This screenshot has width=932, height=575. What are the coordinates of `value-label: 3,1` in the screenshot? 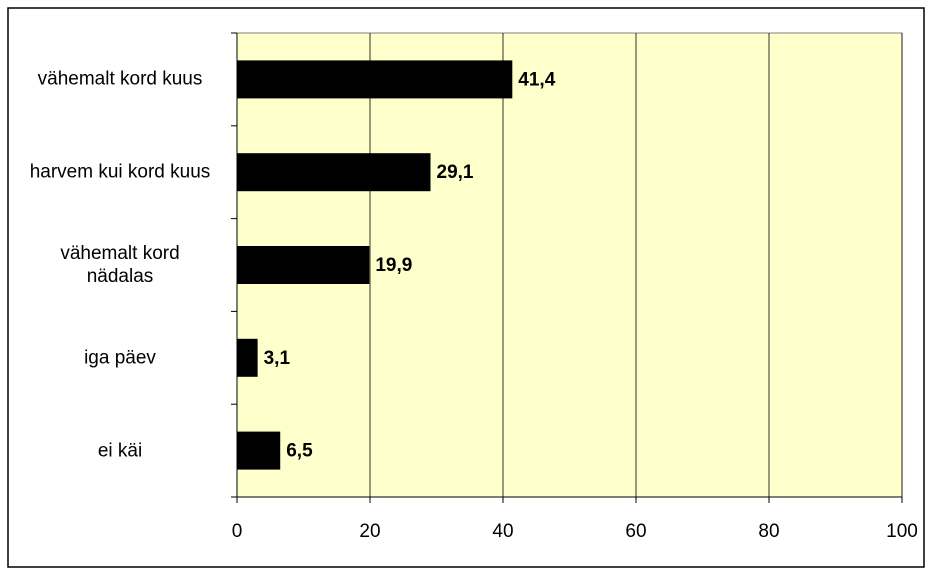 It's located at (277, 358).